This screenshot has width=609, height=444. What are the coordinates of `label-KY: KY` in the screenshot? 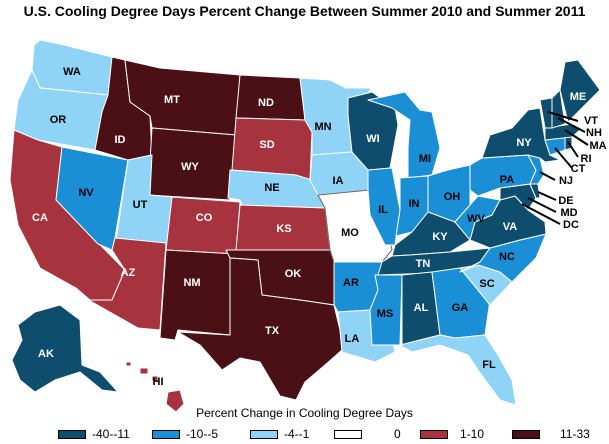 It's located at (440, 237).